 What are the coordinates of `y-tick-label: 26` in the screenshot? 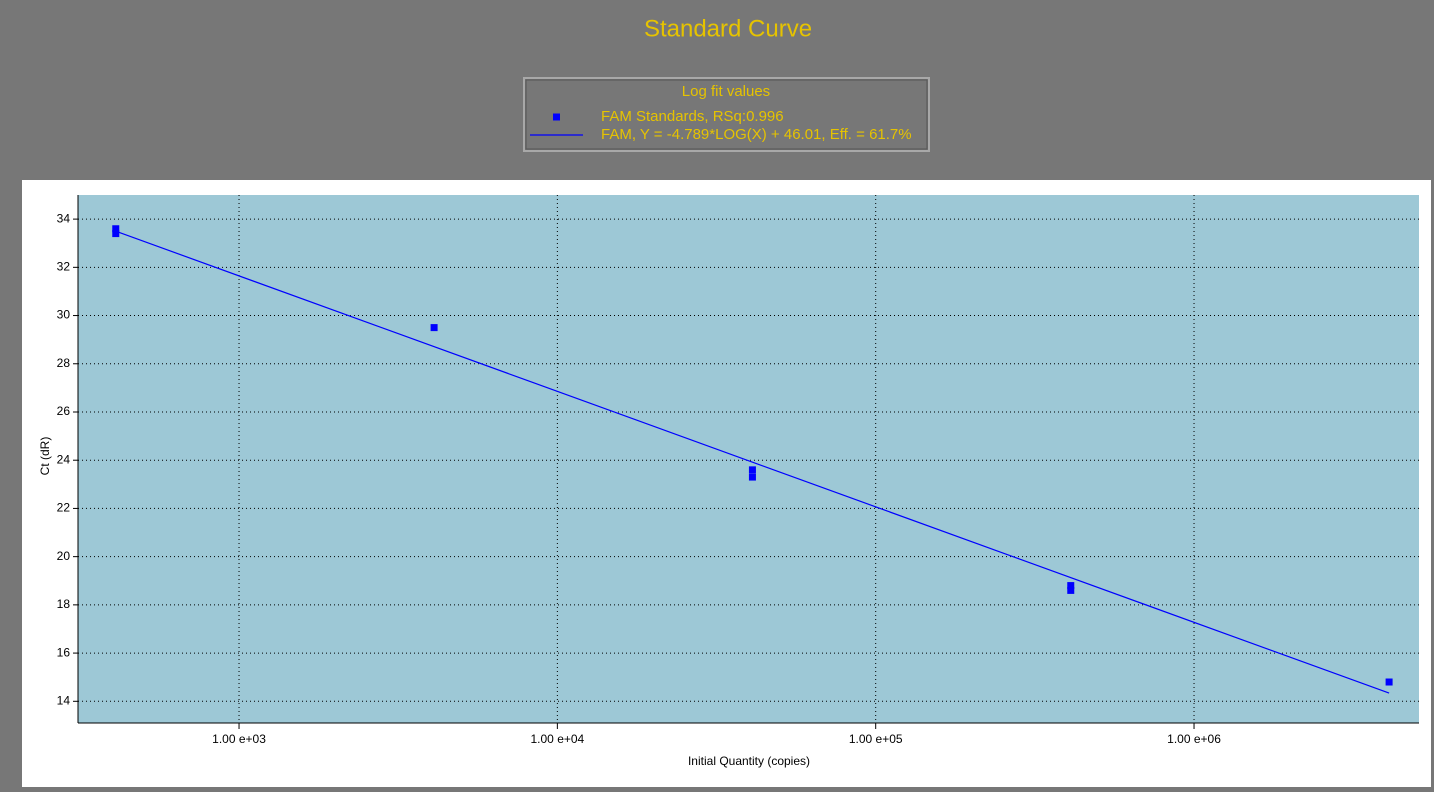 It's located at (64, 411).